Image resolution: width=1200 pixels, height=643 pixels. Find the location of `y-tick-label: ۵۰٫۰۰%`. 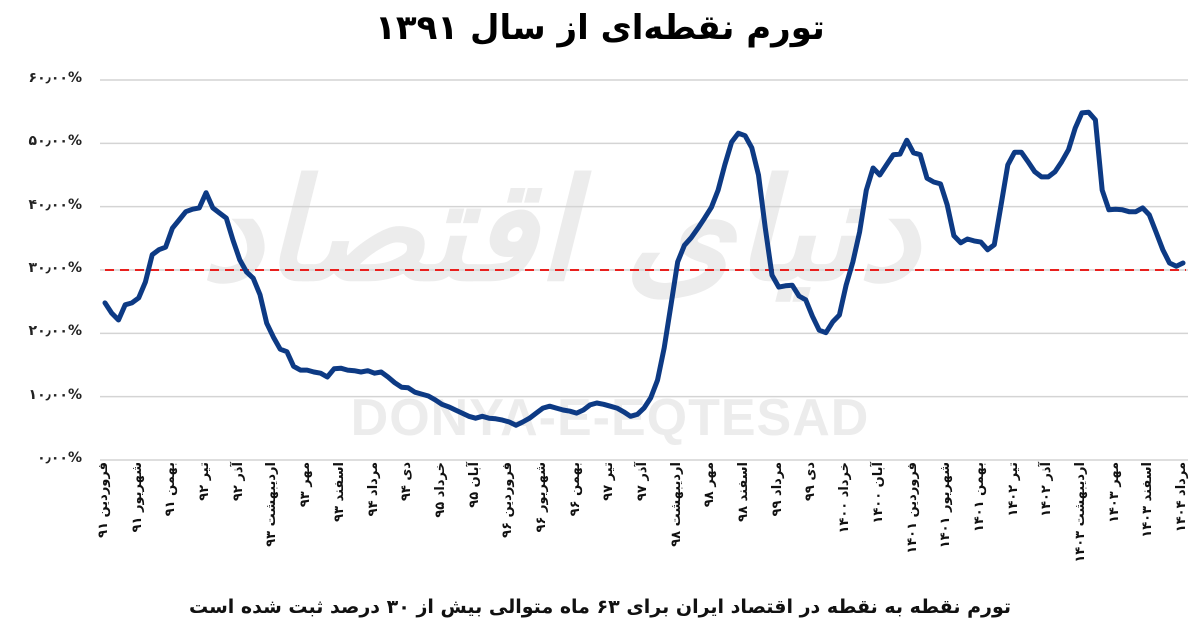

y-tick-label: ۵۰٫۰۰% is located at coordinates (55, 141).